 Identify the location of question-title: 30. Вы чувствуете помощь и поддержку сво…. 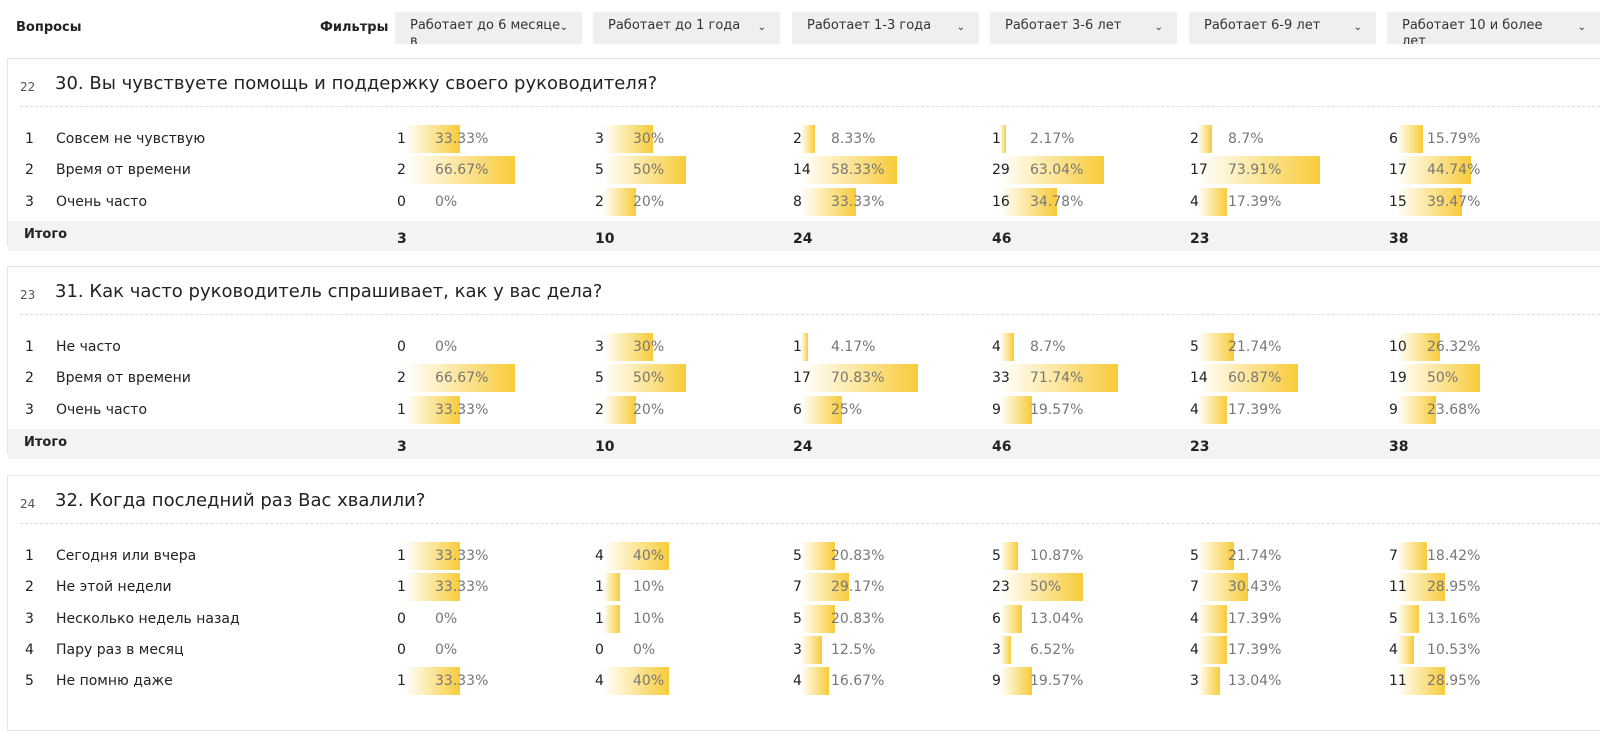
(356, 83).